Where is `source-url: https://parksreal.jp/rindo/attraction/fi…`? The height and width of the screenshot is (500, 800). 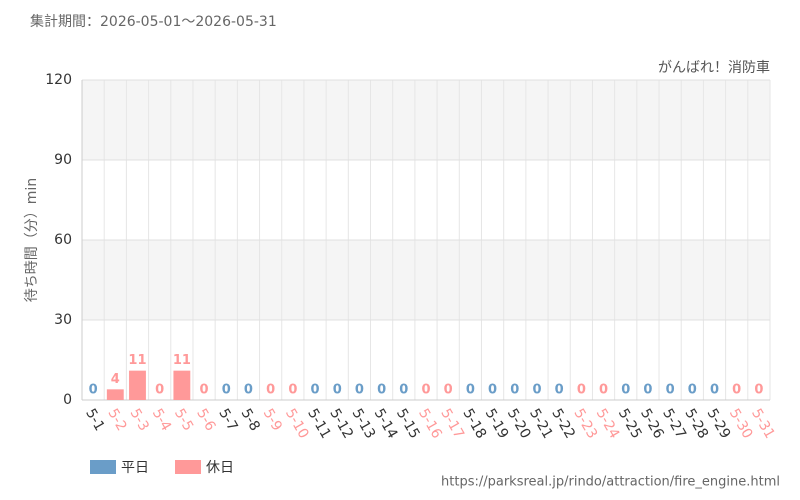
source-url: https://parksreal.jp/rindo/attraction/fi… is located at coordinates (610, 482).